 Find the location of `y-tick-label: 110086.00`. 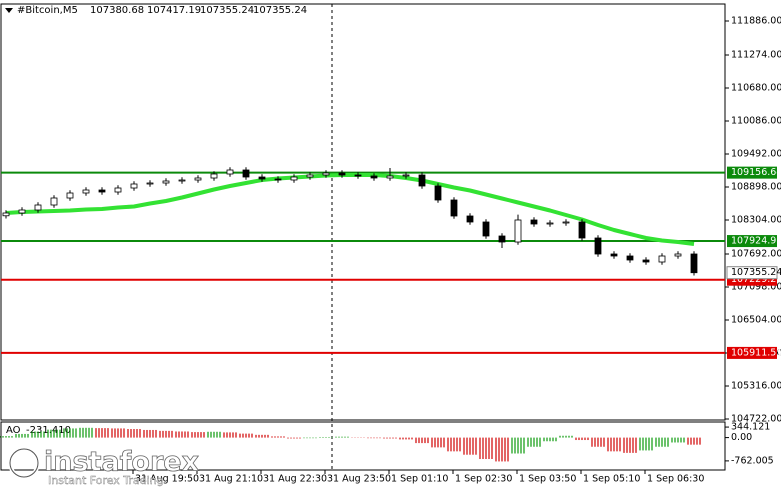

y-tick-label: 110086.00 is located at coordinates (756, 121).